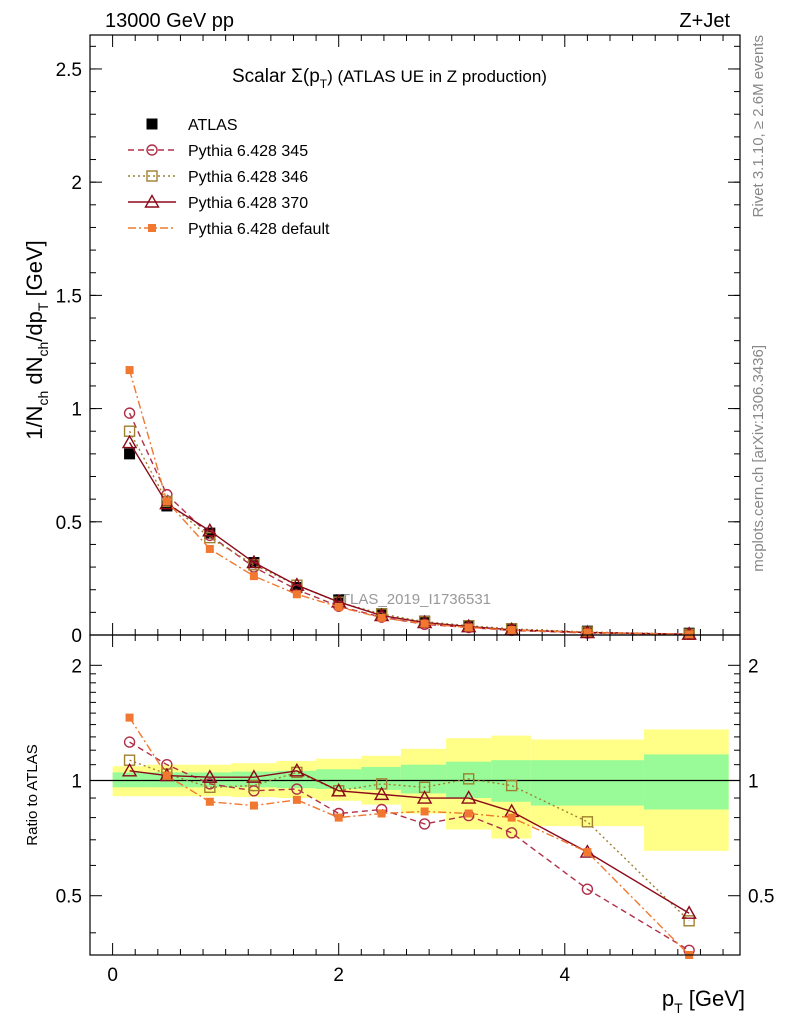  What do you see at coordinates (69, 523) in the screenshot?
I see `main-ytick-label: 0.5` at bounding box center [69, 523].